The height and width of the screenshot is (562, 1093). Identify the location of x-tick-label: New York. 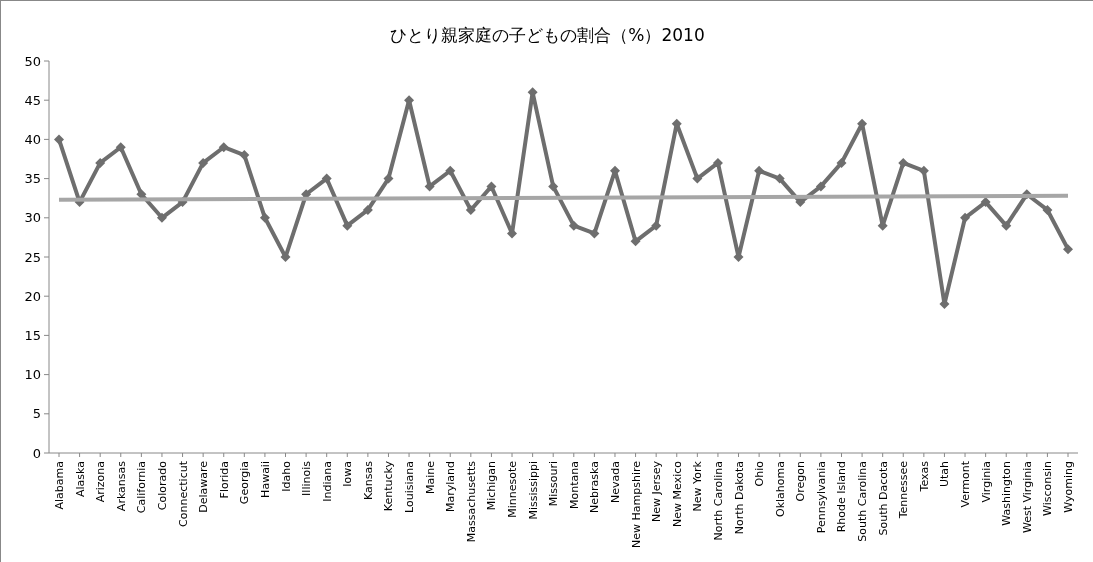
(698, 486).